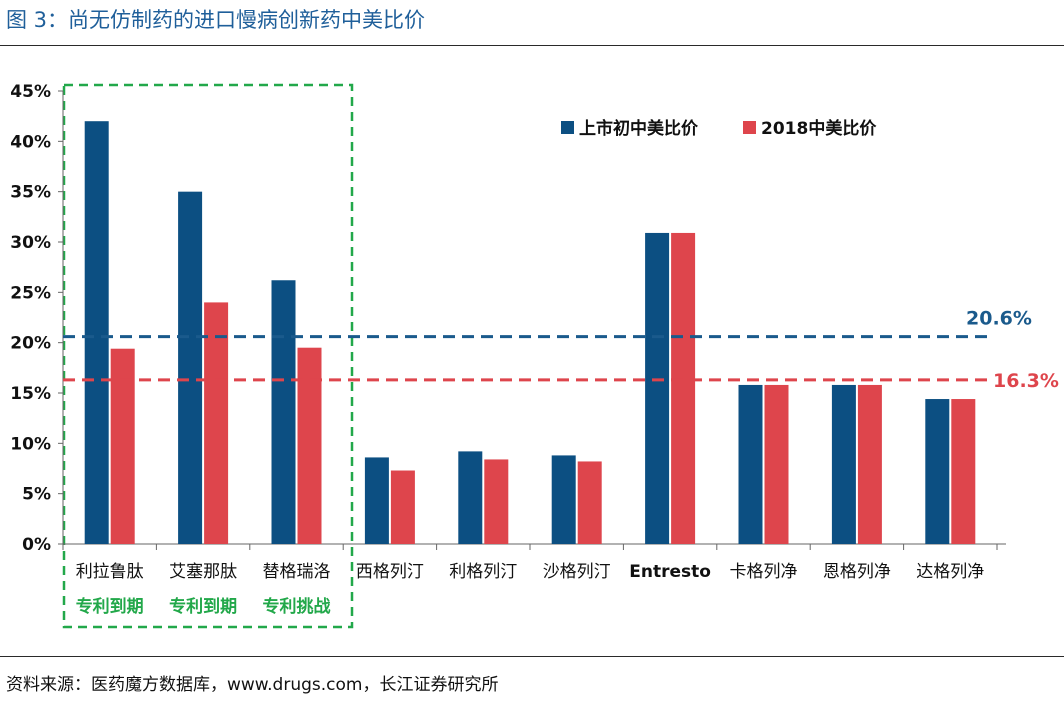 The image size is (1064, 705). Describe the element at coordinates (1026, 381) in the screenshot. I see `reference-label-2: 16.3%` at that location.